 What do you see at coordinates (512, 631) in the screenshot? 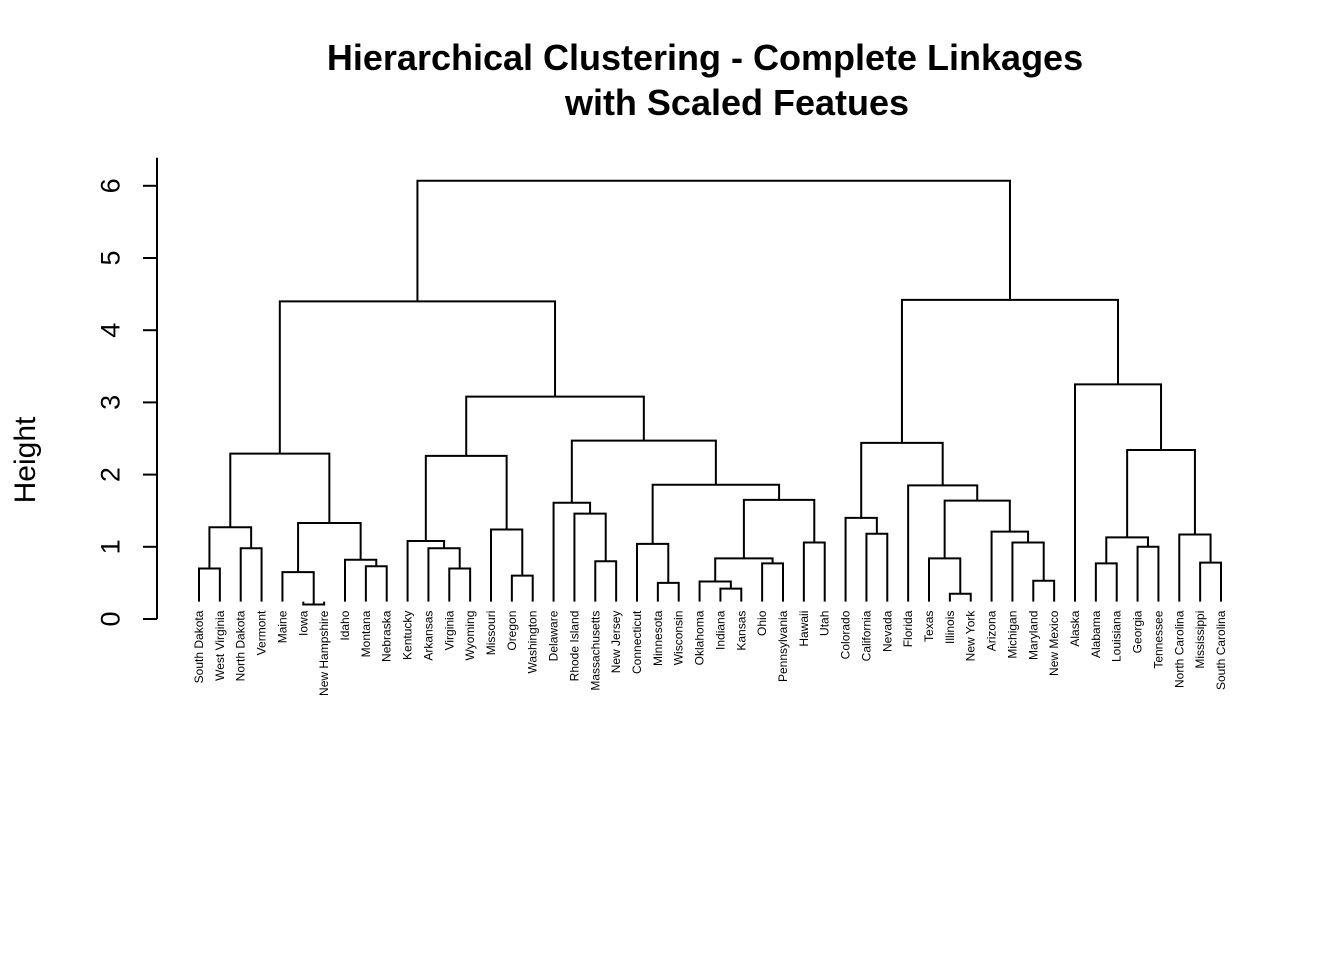
I see `leaf-label: Oregon` at bounding box center [512, 631].